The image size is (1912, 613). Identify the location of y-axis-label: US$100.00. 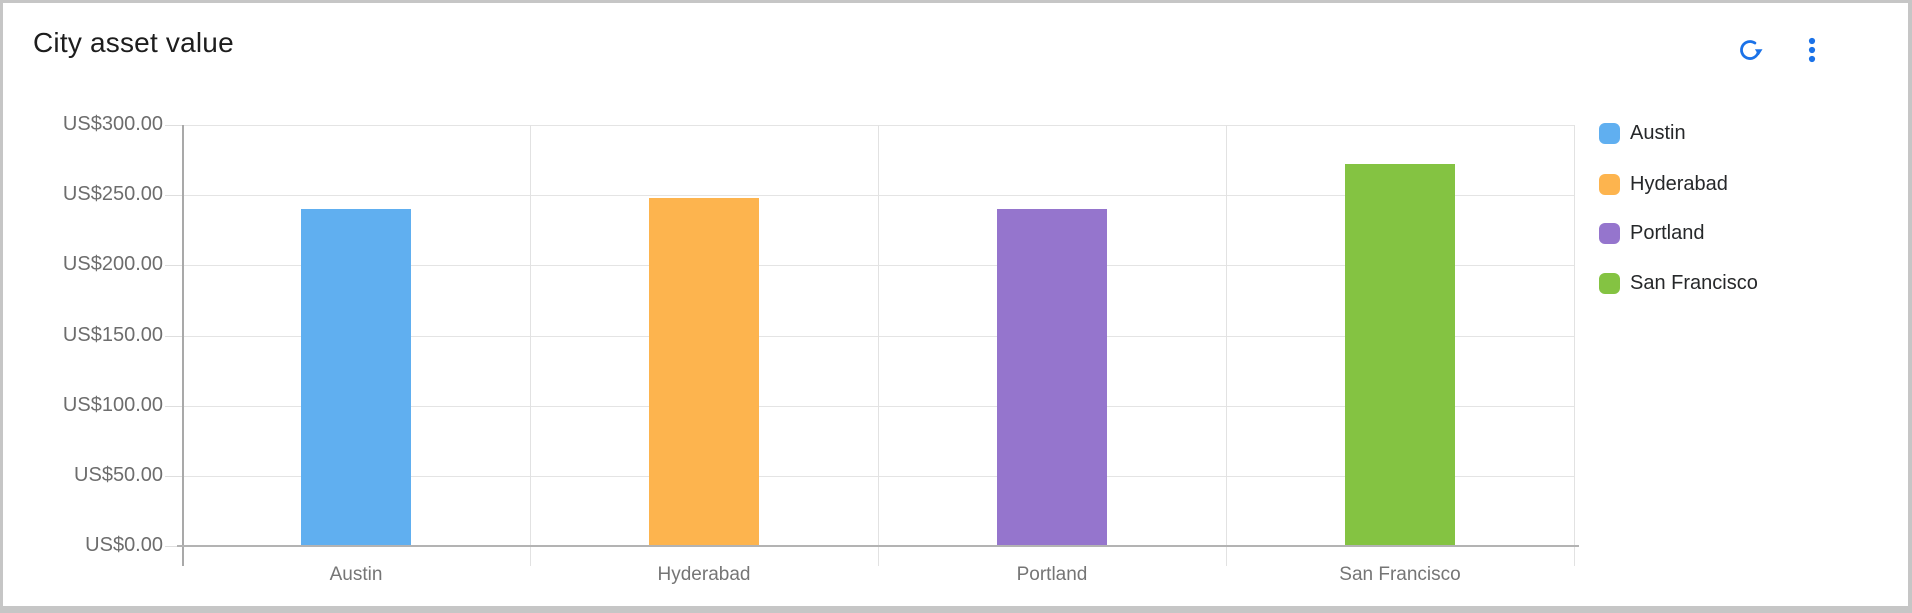
(112, 405).